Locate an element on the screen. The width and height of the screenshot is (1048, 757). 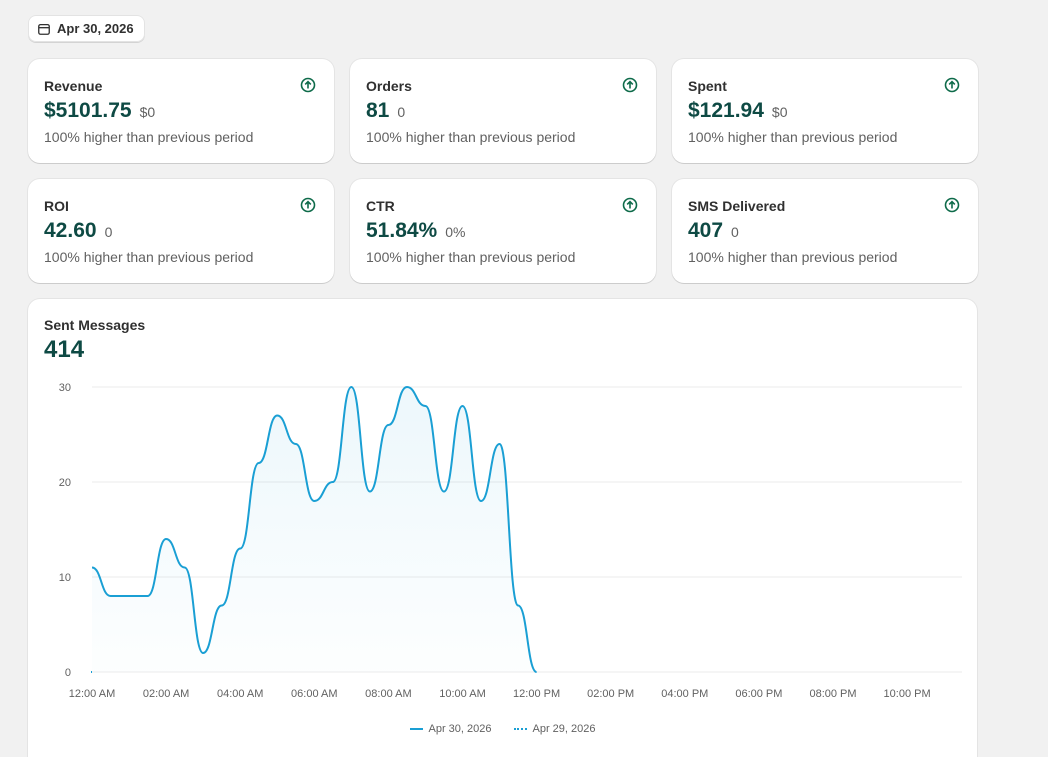
x-tick-label: 08:00 AM is located at coordinates (388, 694).